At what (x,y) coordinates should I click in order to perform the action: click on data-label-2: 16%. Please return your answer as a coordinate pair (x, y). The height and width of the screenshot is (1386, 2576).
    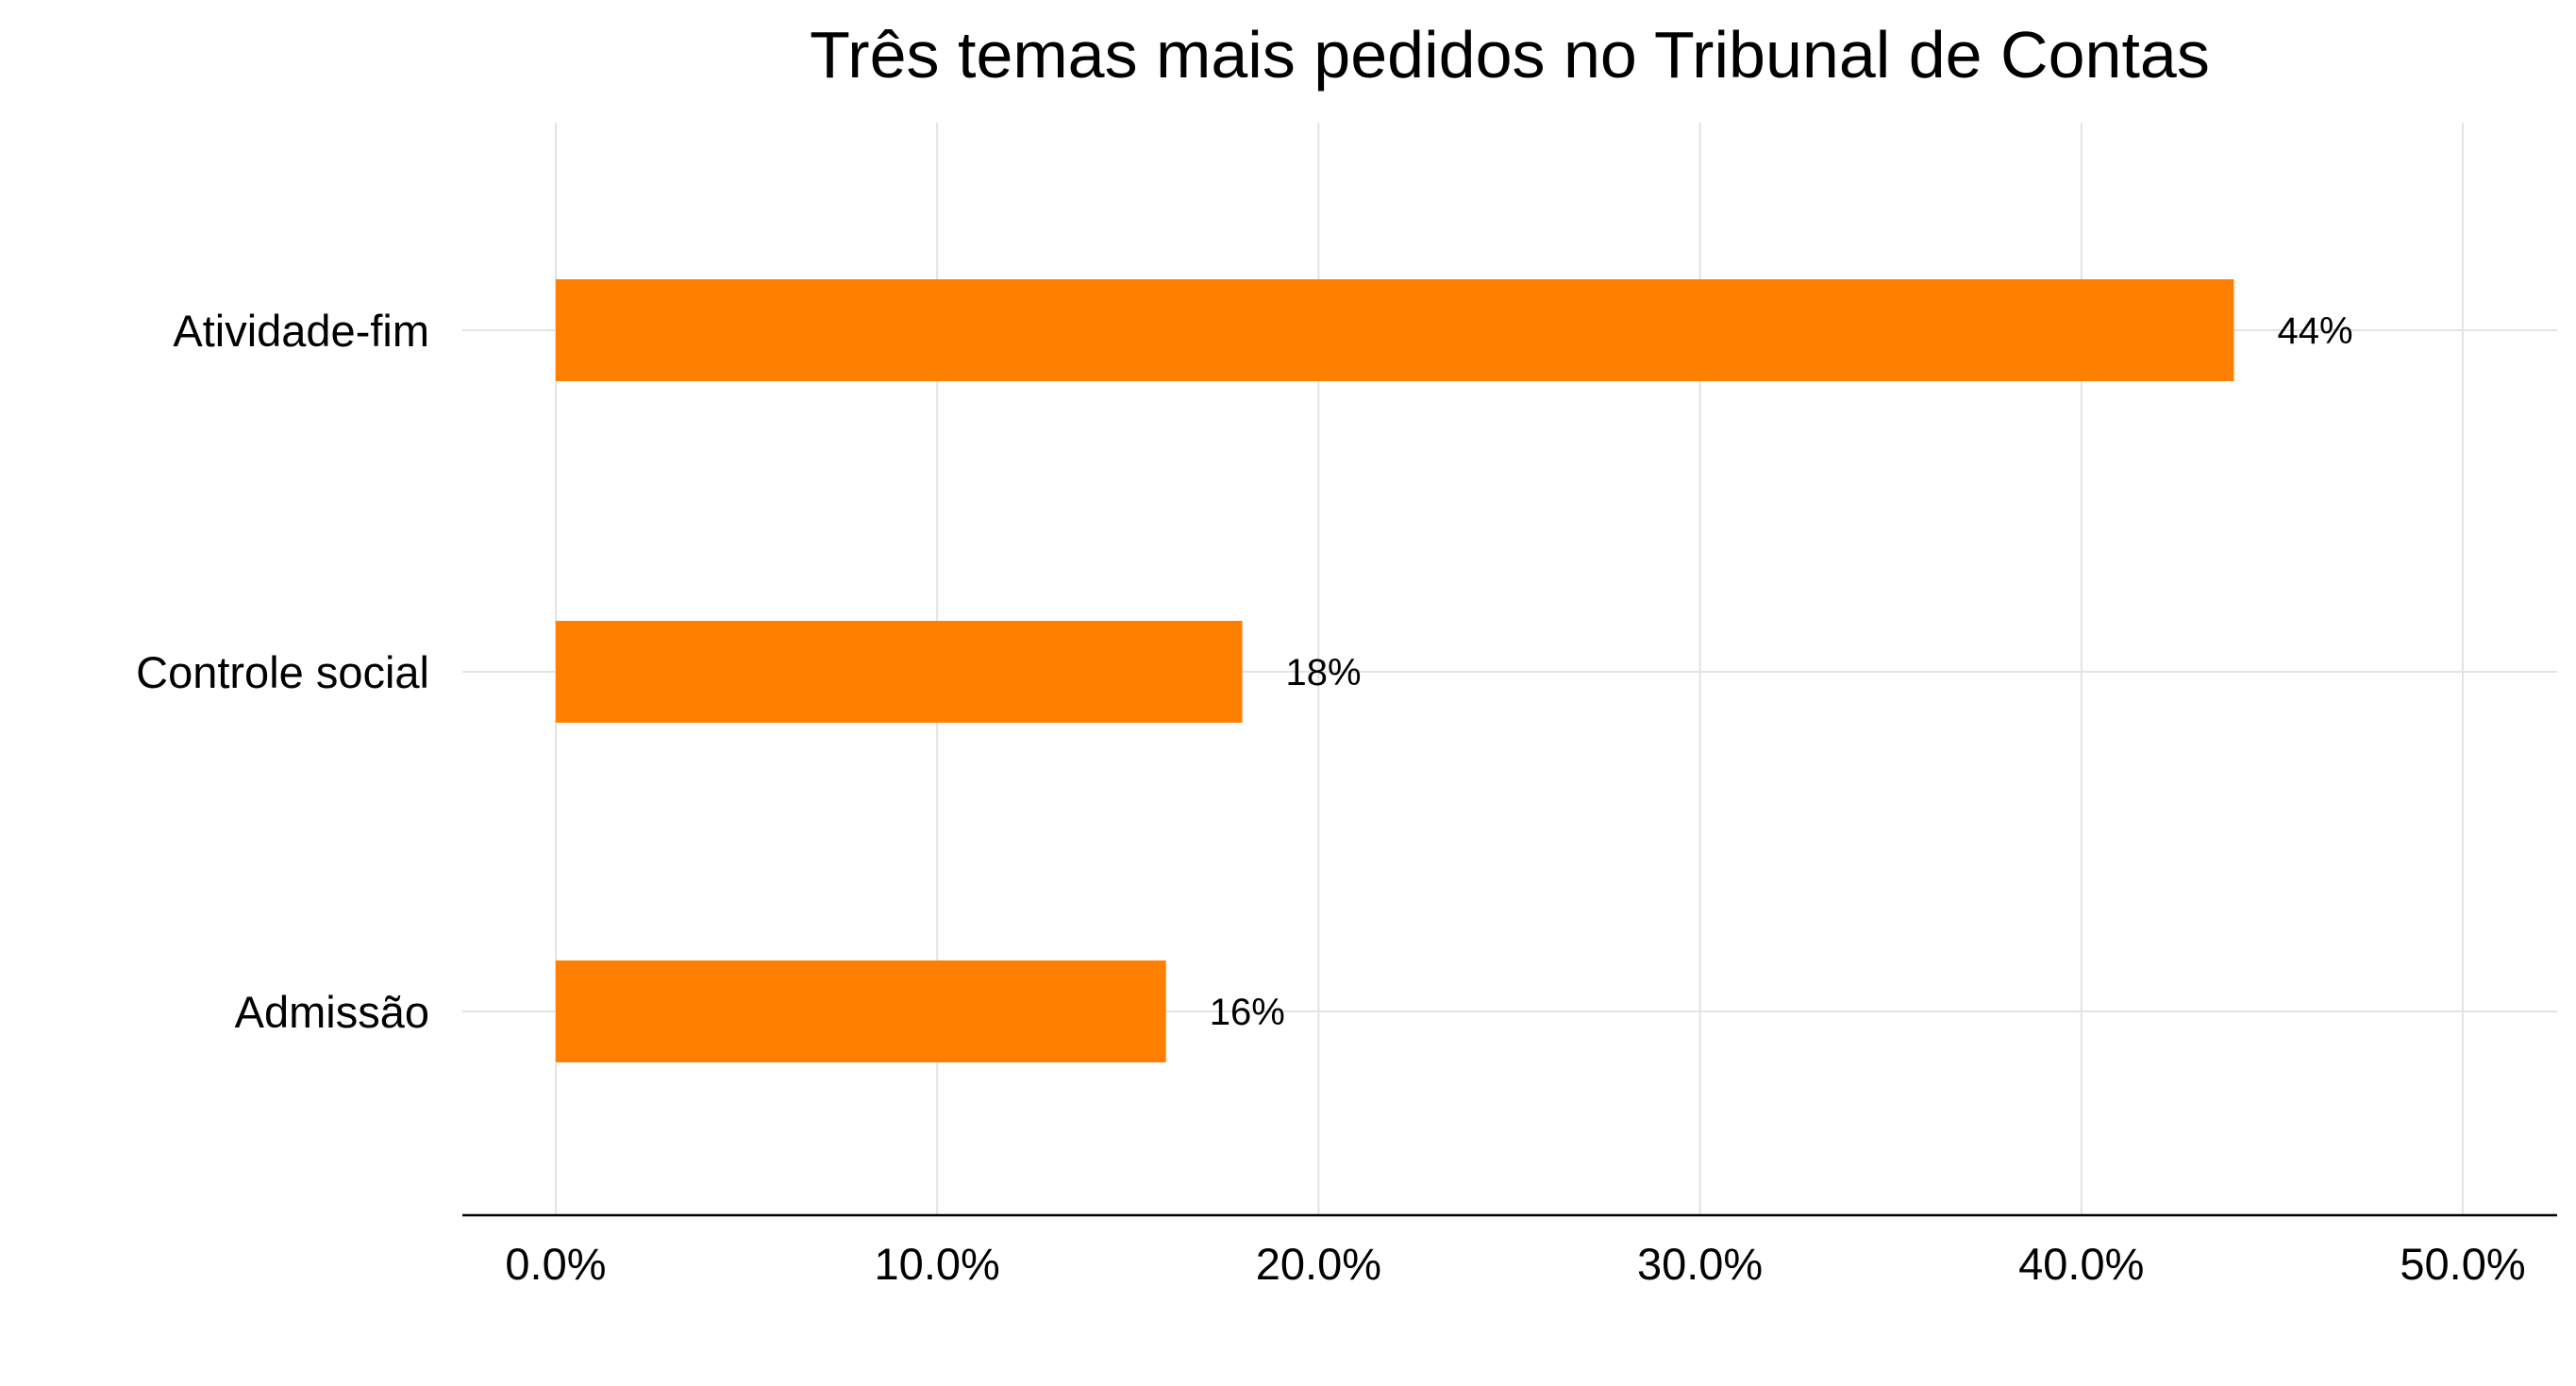
    Looking at the image, I should click on (1247, 1012).